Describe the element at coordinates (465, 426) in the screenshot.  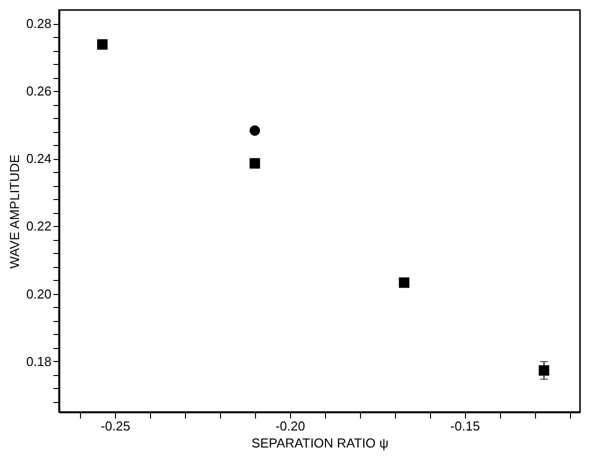
I see `x-tick-label: -0.15` at that location.